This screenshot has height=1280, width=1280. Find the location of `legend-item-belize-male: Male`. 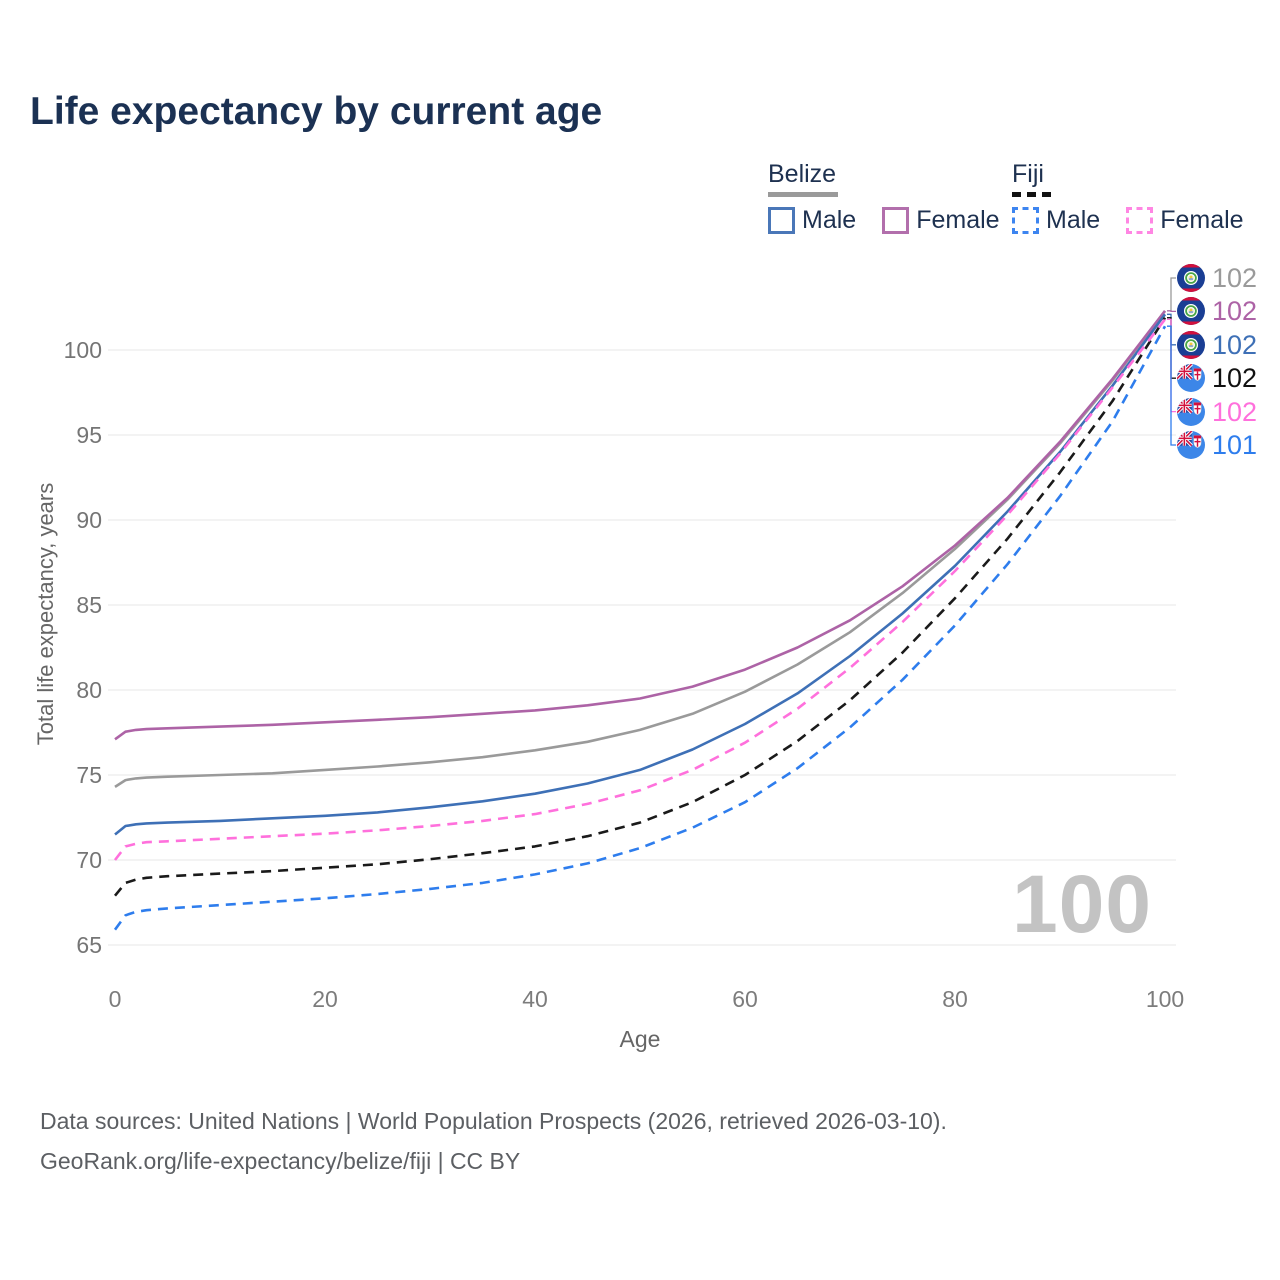

legend-item-belize-male: Male is located at coordinates (812, 220).